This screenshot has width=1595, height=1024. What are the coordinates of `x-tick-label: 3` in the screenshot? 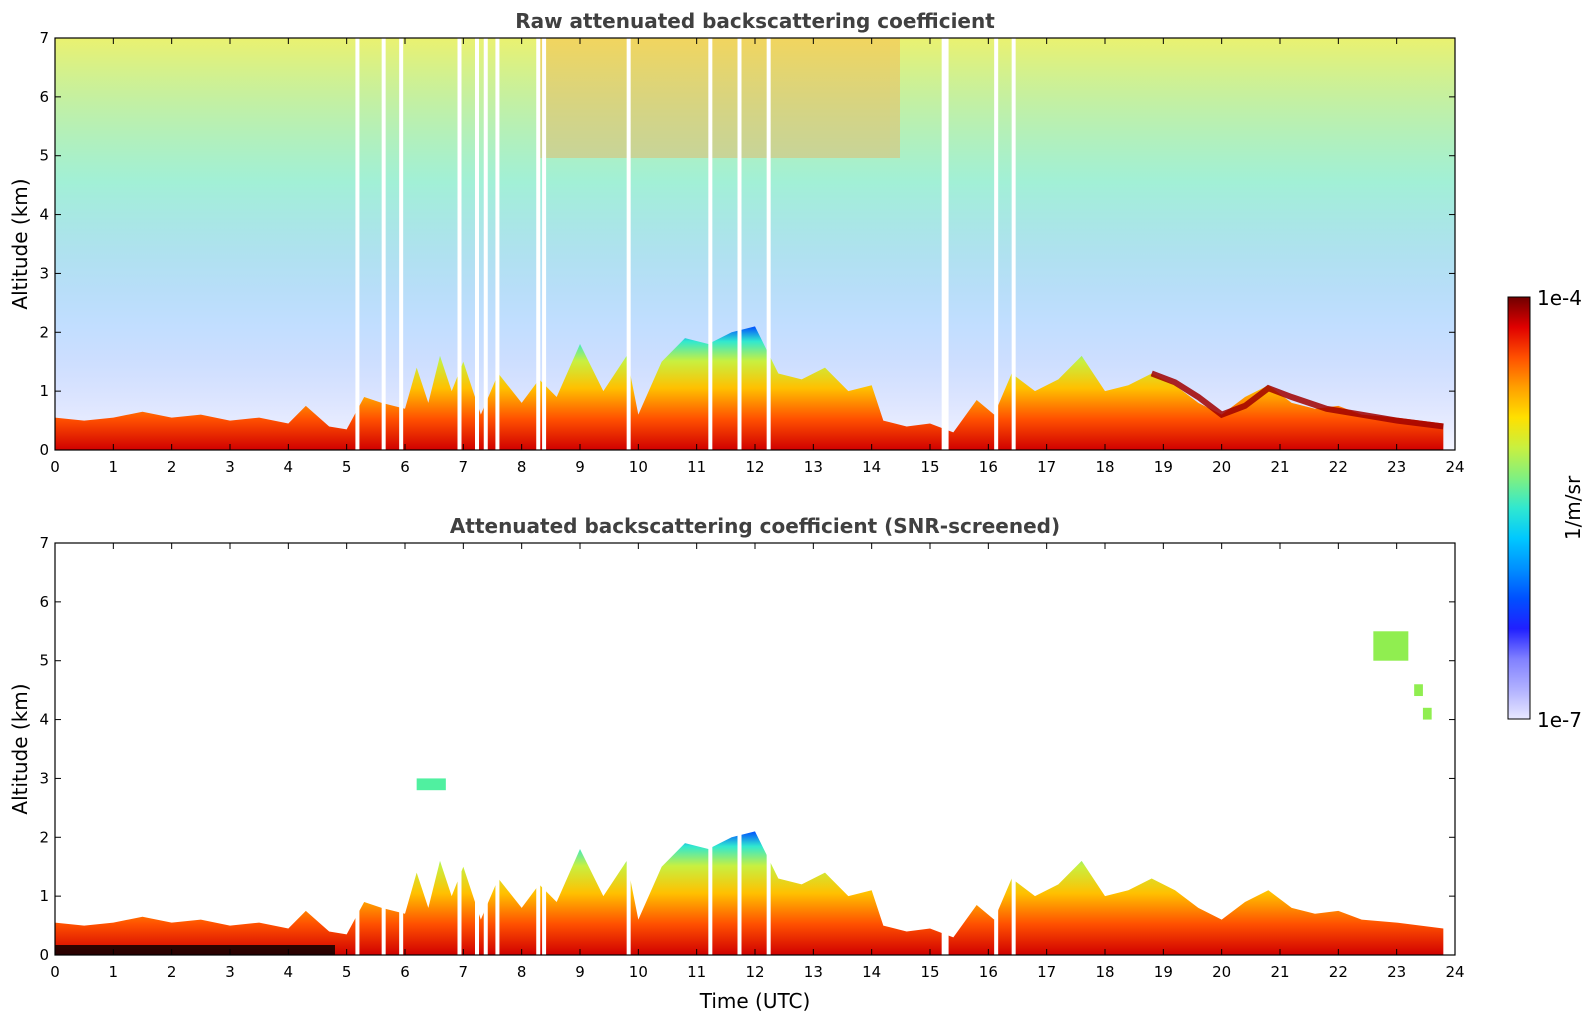 It's located at (230, 467).